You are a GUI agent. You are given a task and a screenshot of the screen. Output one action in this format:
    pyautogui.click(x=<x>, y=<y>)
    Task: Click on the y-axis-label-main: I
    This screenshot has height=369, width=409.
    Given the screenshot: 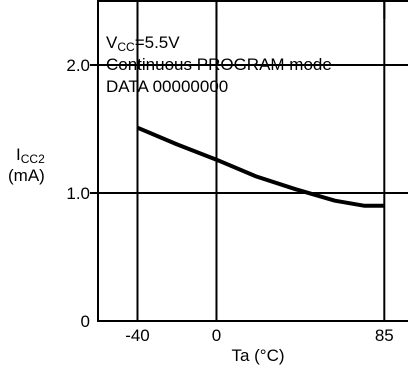 What is the action you would take?
    pyautogui.click(x=18, y=154)
    